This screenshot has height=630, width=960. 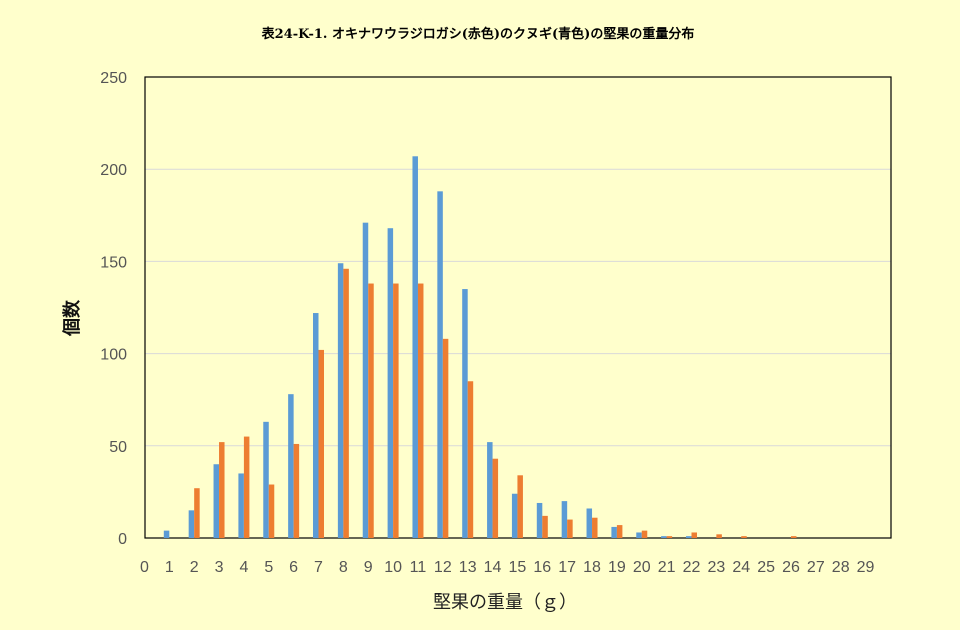 I want to click on chart-title: 表24-K-1. オキナワウラジロガシ(赤色)のクヌギ(青色)の堅果の重量分布, so click(x=478, y=34).